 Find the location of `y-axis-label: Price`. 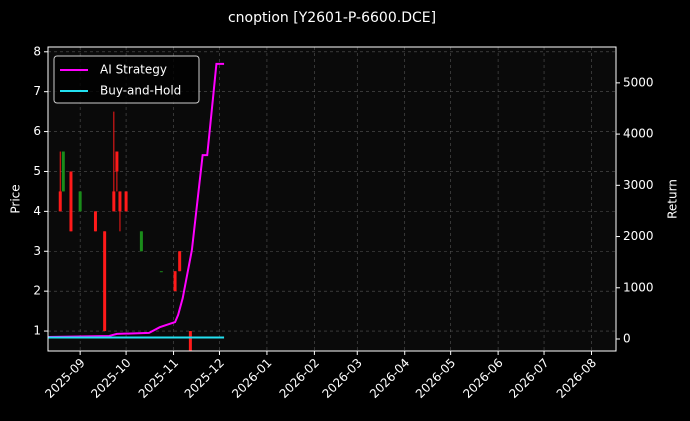

y-axis-label: Price is located at coordinates (16, 198).